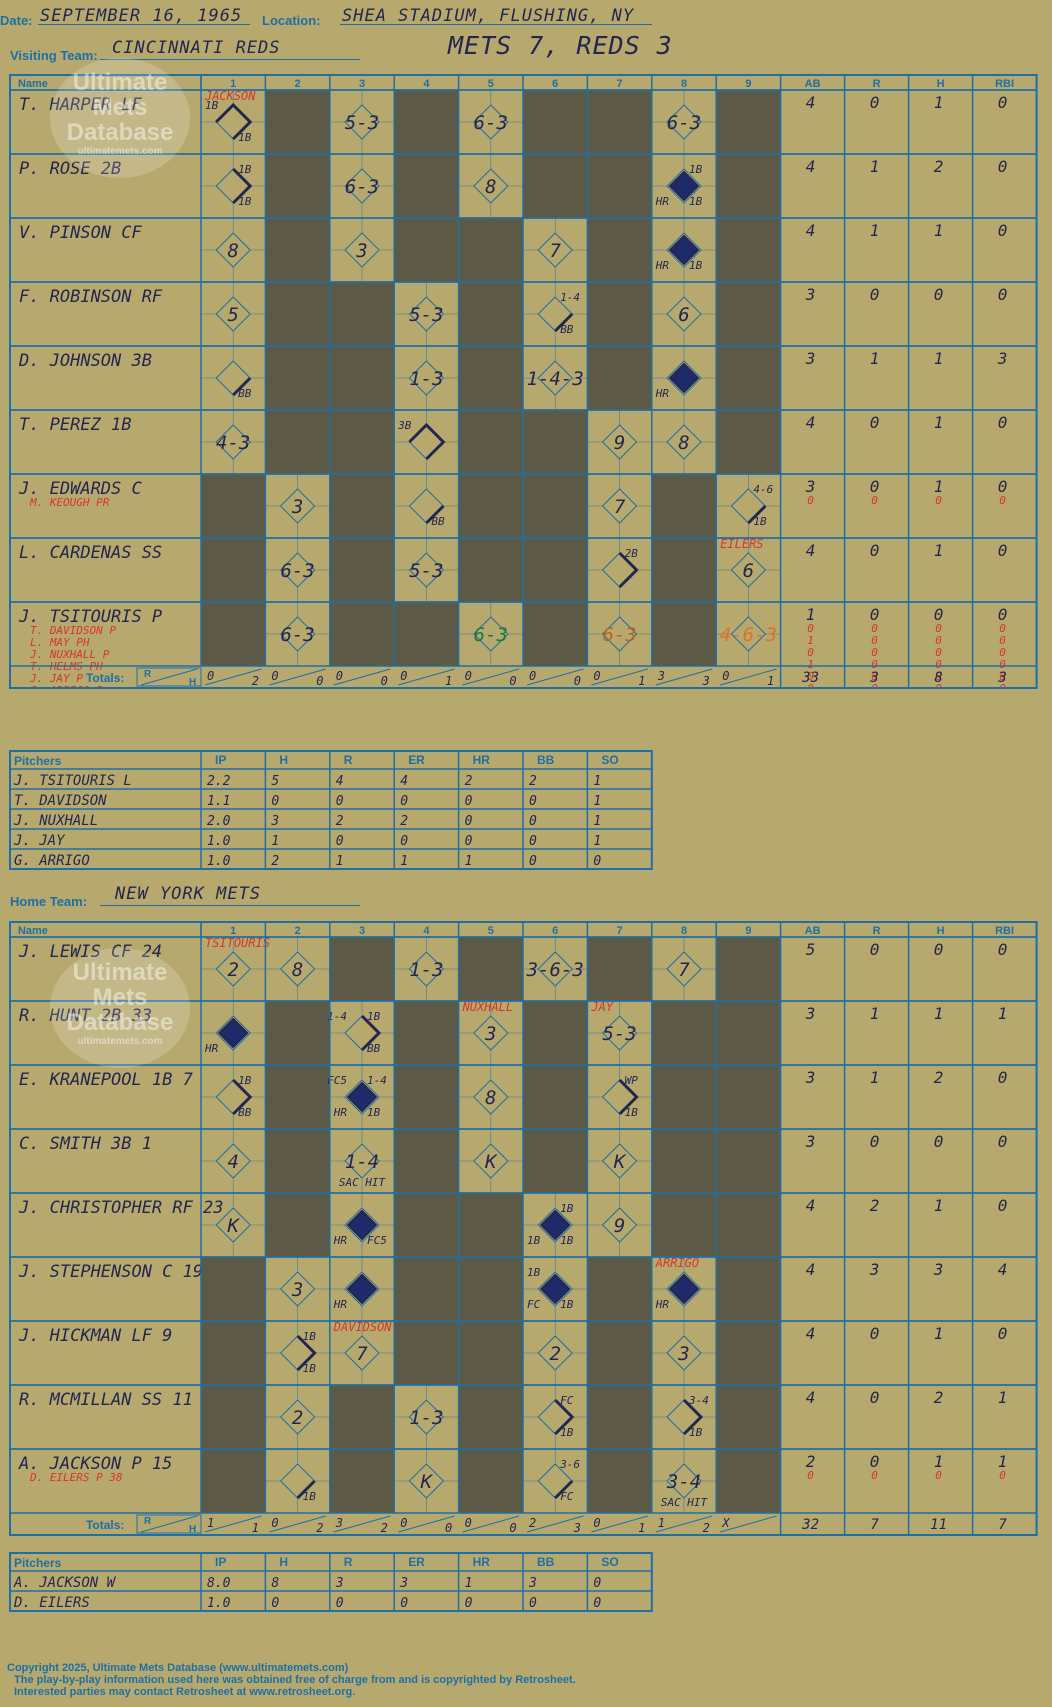 This screenshot has height=1707, width=1052. I want to click on totals-r-label: R, so click(147, 1521).